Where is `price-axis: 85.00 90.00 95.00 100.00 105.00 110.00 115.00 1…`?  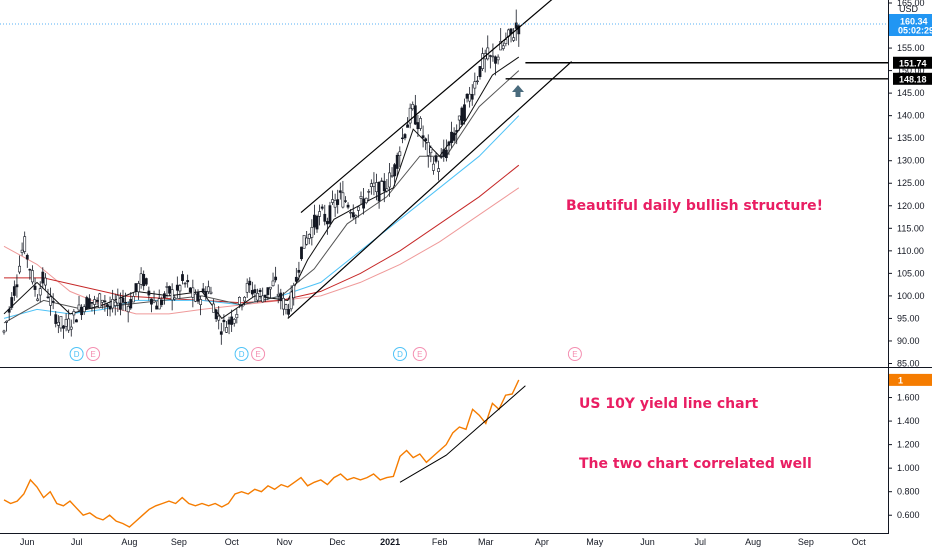
price-axis: 85.00 90.00 95.00 100.00 105.00 110.00 115.00 1… is located at coordinates (910, 267).